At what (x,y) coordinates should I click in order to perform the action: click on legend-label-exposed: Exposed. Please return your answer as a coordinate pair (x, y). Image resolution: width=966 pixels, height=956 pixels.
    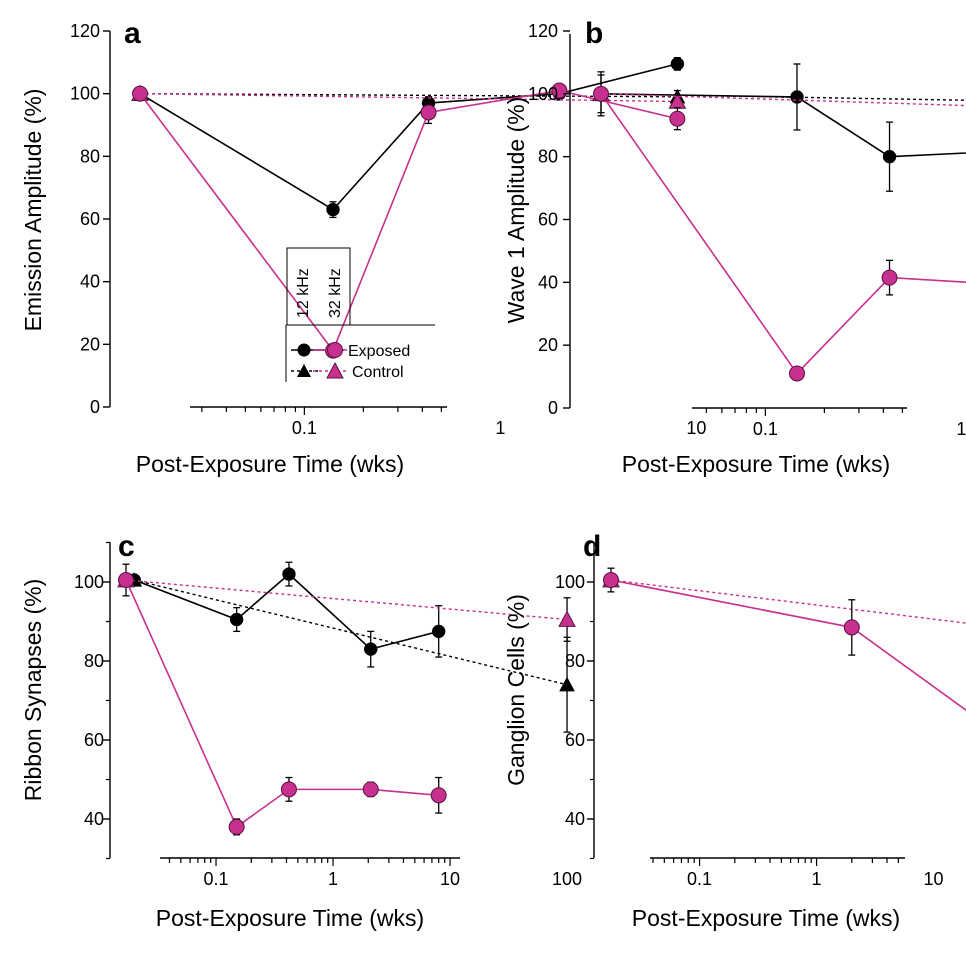
    Looking at the image, I should click on (379, 351).